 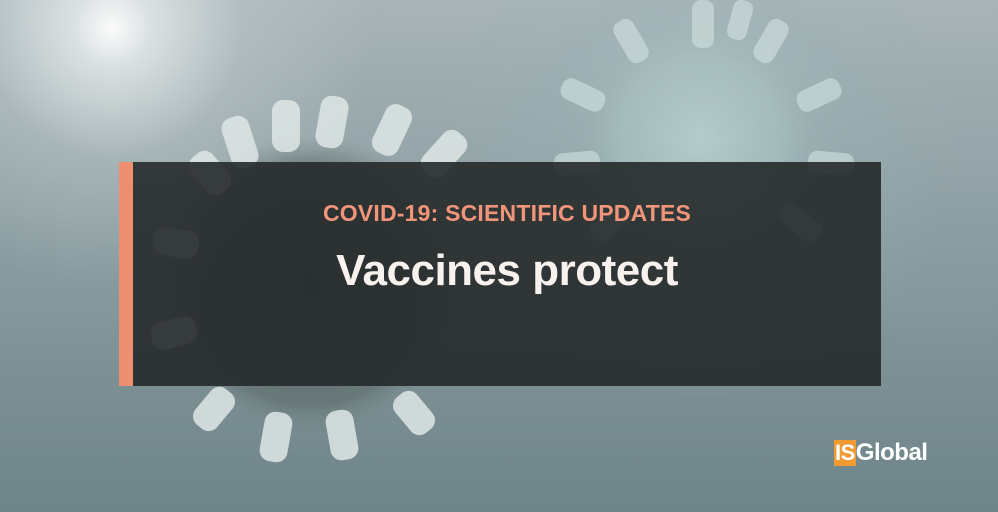 What do you see at coordinates (891, 452) in the screenshot?
I see `logo-global-text: Global` at bounding box center [891, 452].